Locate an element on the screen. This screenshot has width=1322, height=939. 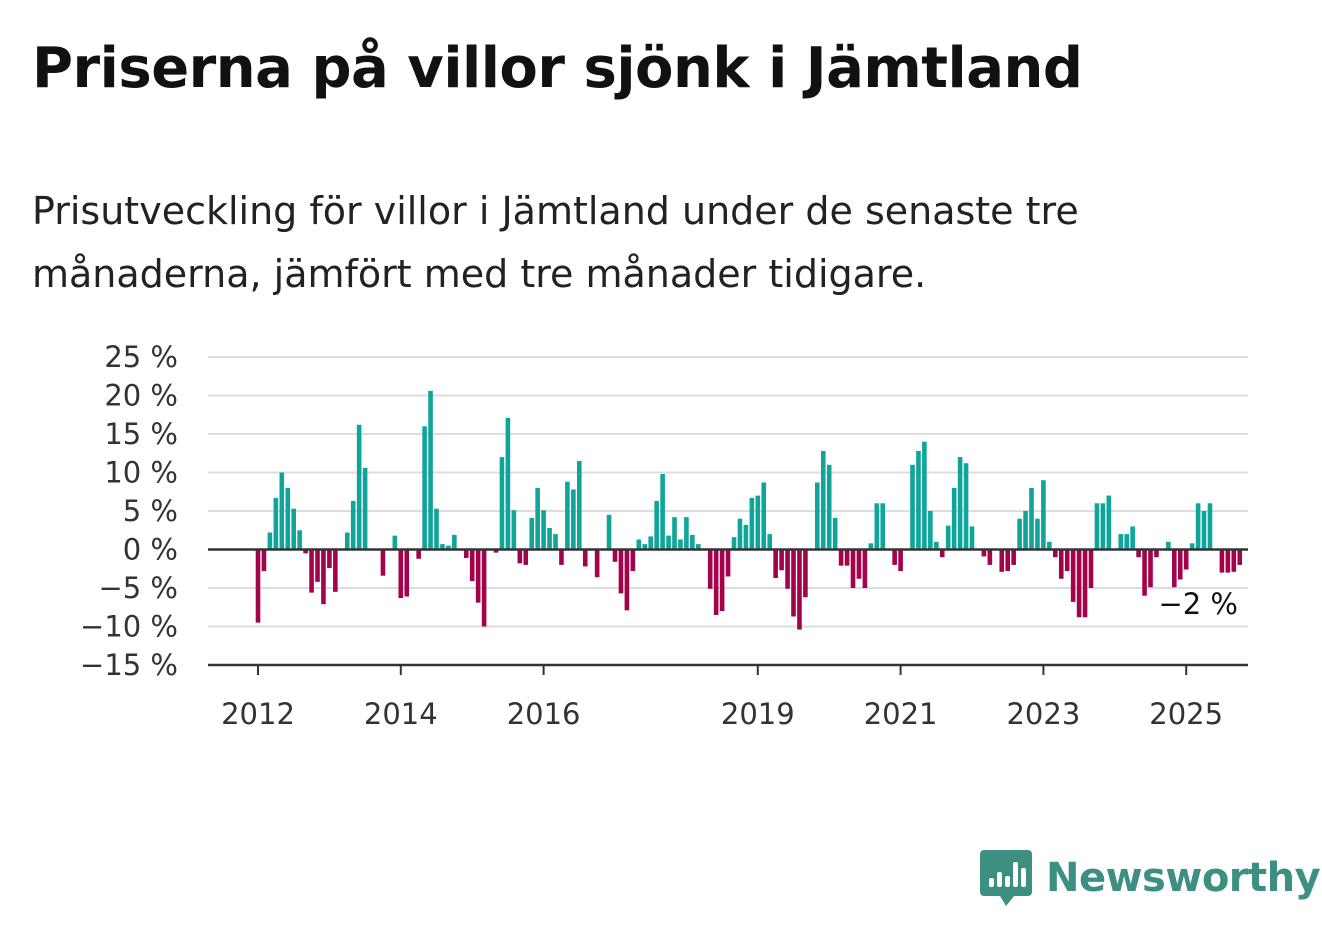
x-tick-label: 2012 is located at coordinates (258, 714).